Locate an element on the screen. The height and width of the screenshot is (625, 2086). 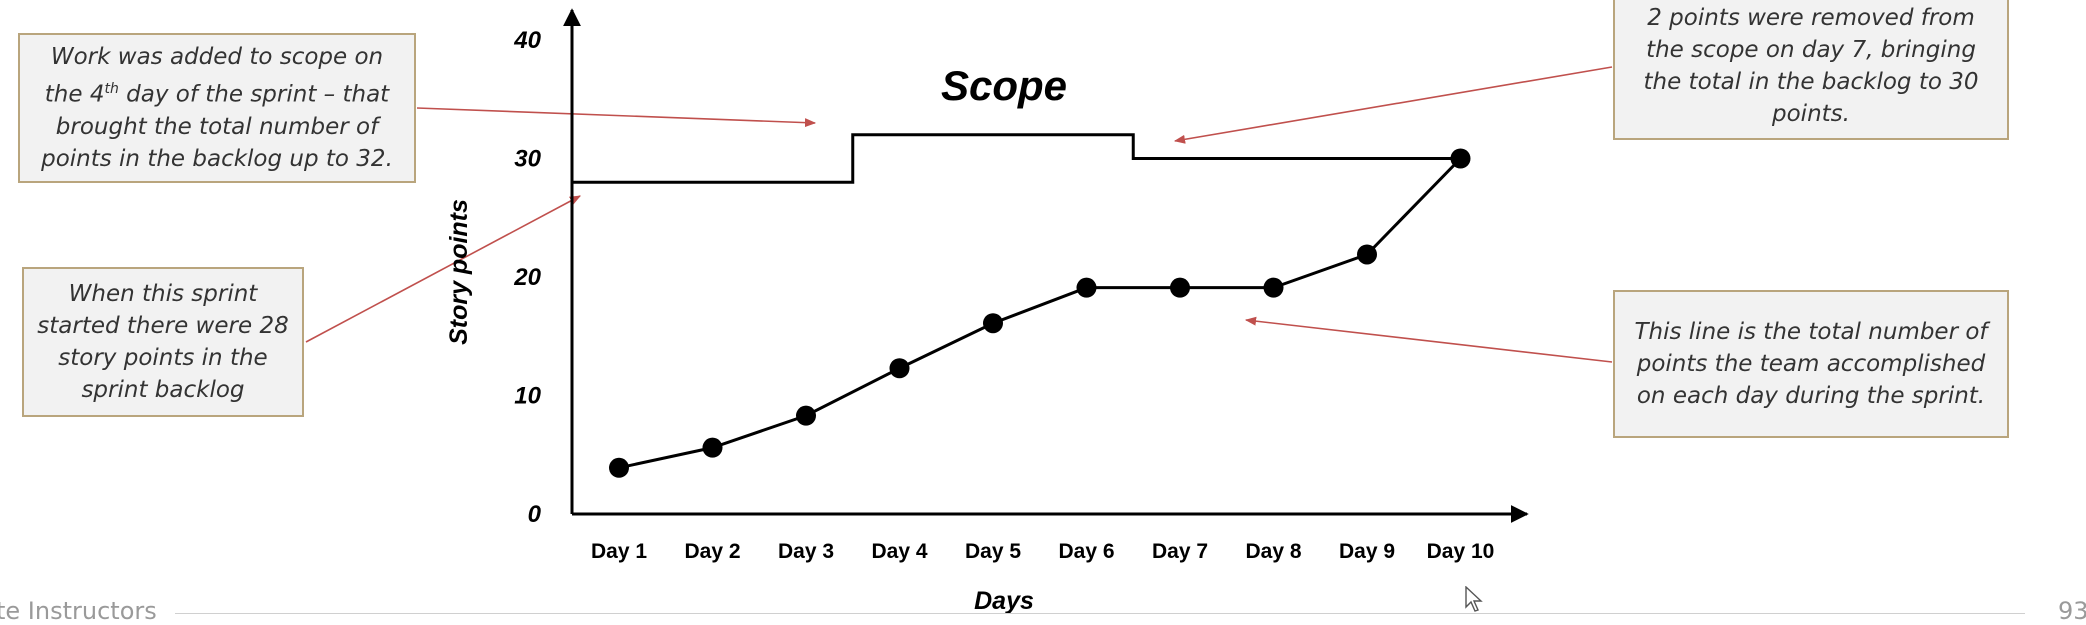
y-tick-label: 20 is located at coordinates (527, 277).